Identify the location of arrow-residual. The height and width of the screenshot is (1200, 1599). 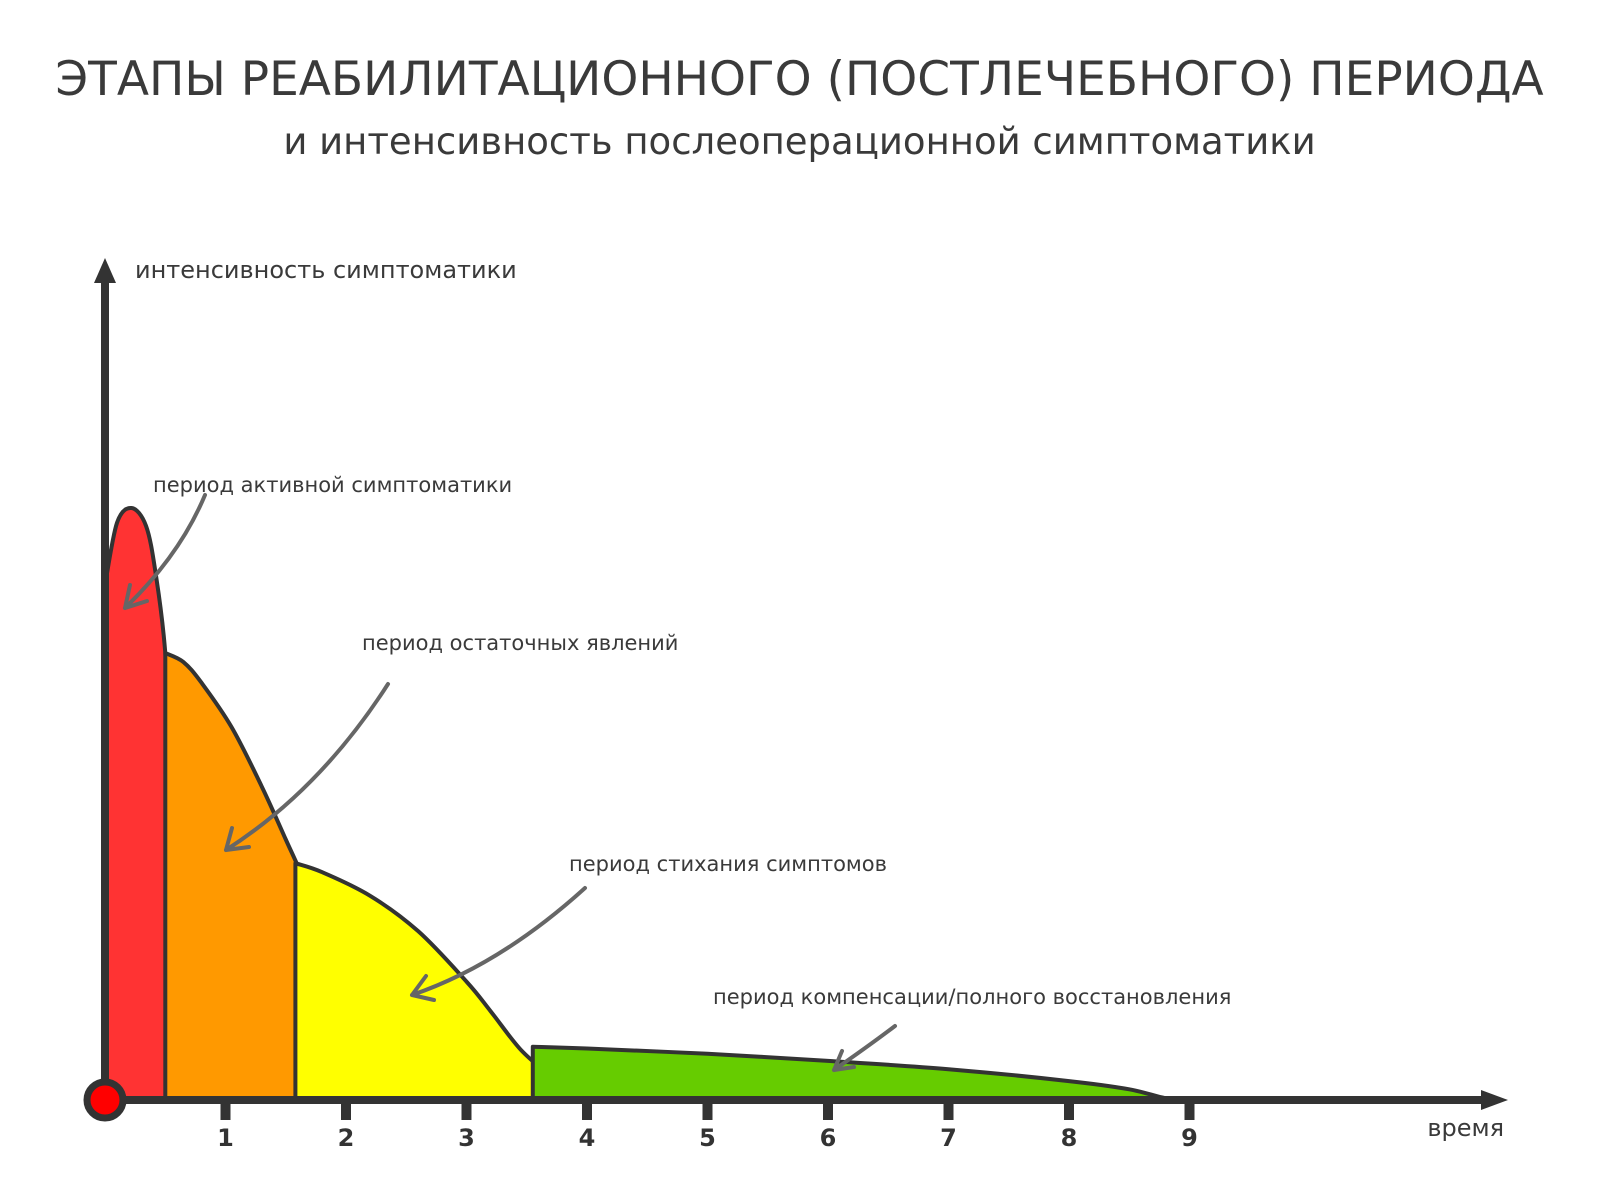
(307, 767).